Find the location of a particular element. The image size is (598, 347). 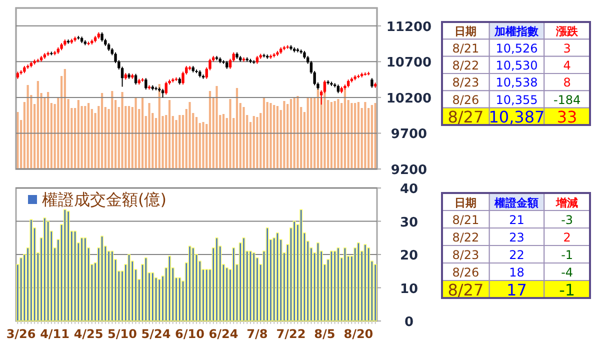

x-tick-label: 3/26 is located at coordinates (21, 334).